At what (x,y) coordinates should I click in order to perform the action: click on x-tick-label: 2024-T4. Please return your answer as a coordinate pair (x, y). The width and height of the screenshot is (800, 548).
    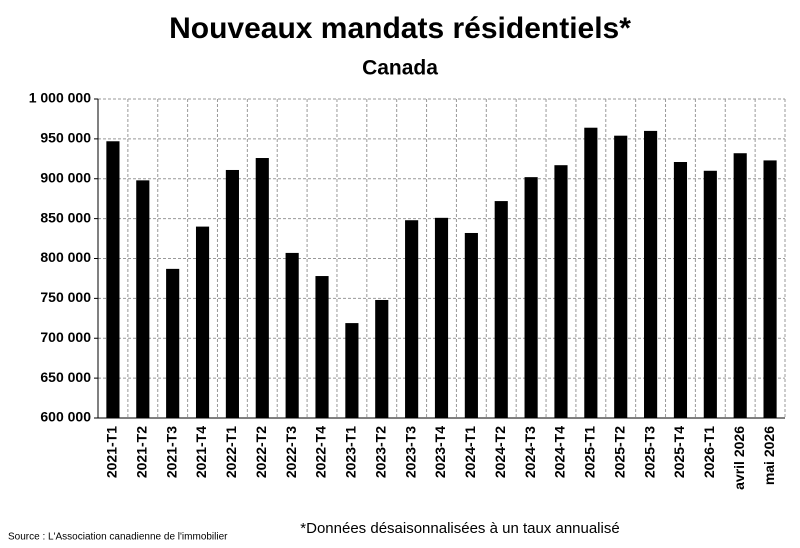
    Looking at the image, I should click on (560, 452).